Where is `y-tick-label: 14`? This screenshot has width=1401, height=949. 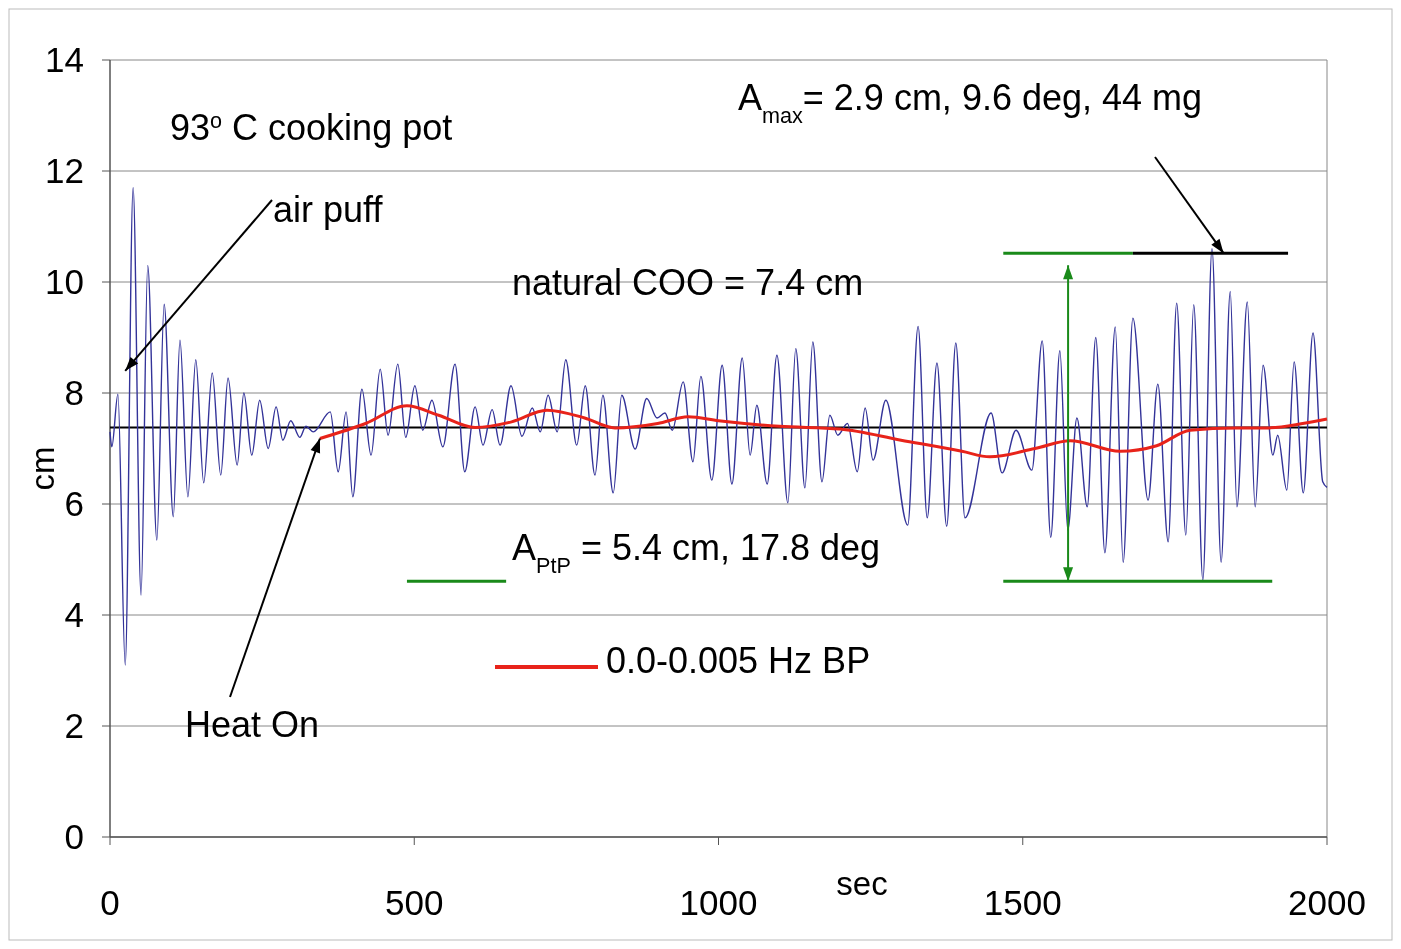 y-tick-label: 14 is located at coordinates (64, 60).